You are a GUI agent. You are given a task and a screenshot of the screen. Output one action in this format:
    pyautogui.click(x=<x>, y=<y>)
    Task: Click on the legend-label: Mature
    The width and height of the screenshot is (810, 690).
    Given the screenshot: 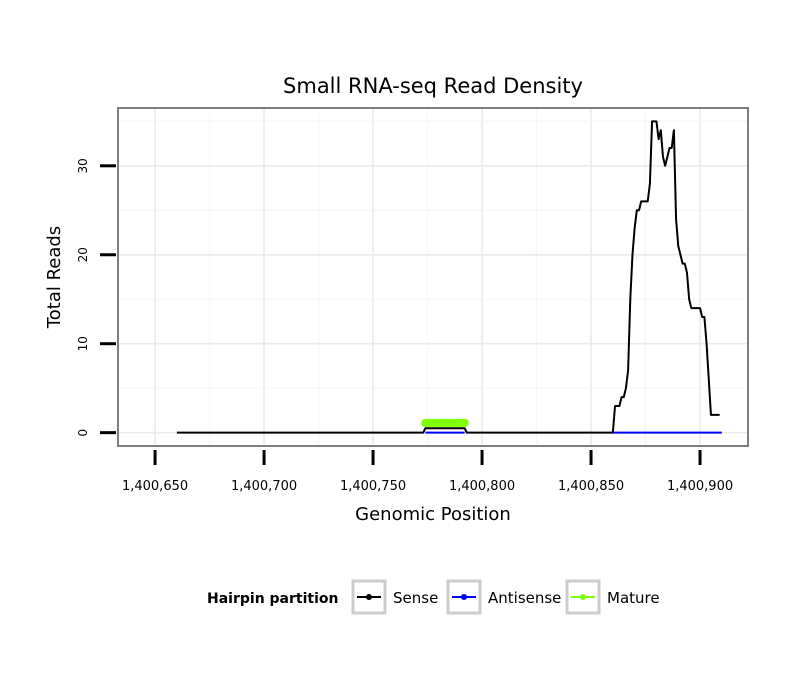 What is the action you would take?
    pyautogui.click(x=633, y=598)
    